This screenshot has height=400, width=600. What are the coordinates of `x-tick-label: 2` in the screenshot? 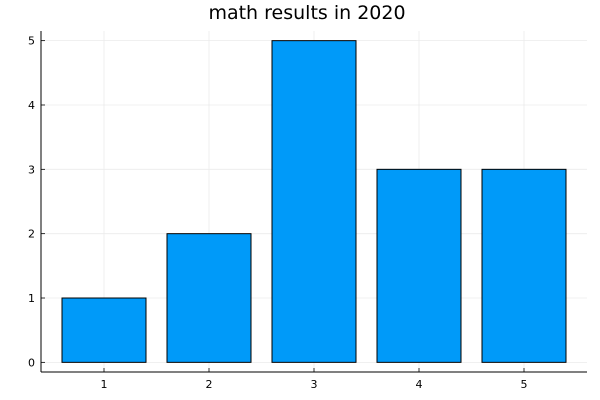 It's located at (209, 384).